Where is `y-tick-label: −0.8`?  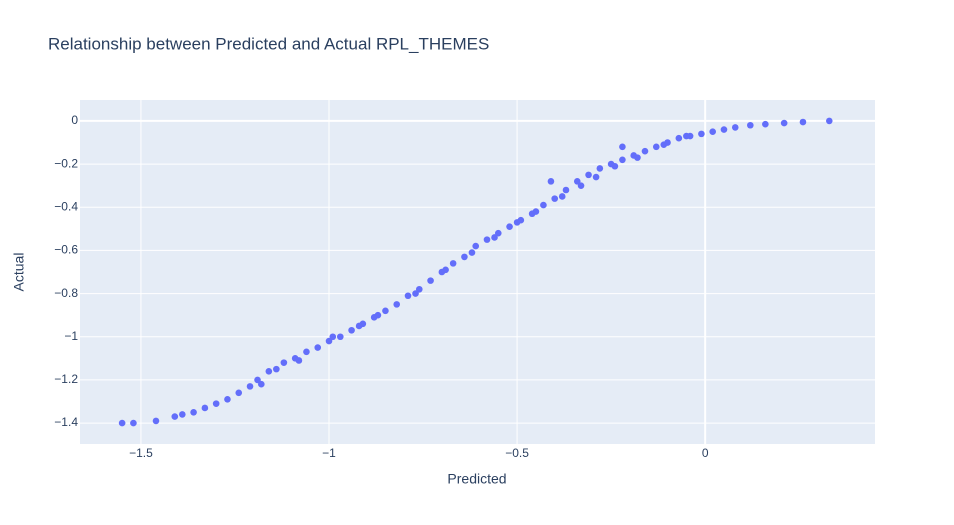 y-tick-label: −0.8 is located at coordinates (66, 293).